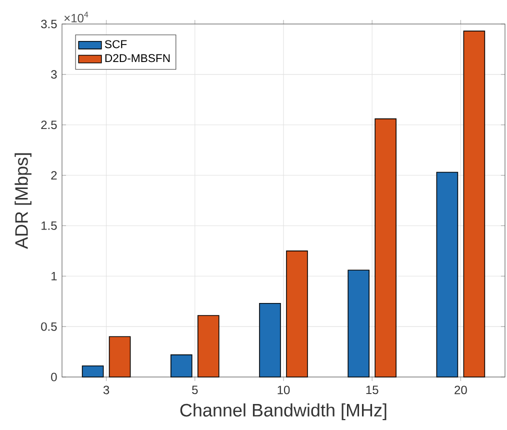 This screenshot has height=430, width=507. Describe the element at coordinates (460, 390) in the screenshot. I see `x-tick-label: 20` at that location.